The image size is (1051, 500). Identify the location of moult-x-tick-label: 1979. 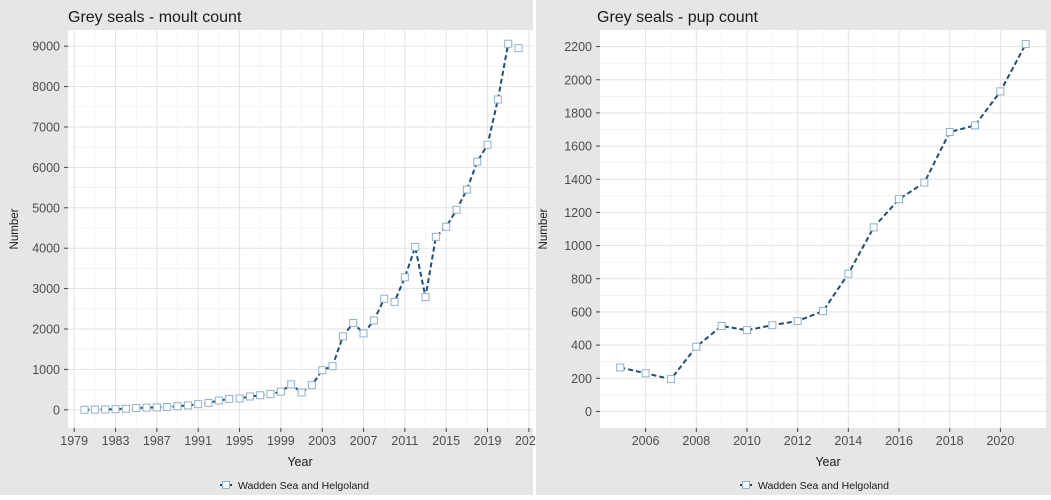
(74, 441).